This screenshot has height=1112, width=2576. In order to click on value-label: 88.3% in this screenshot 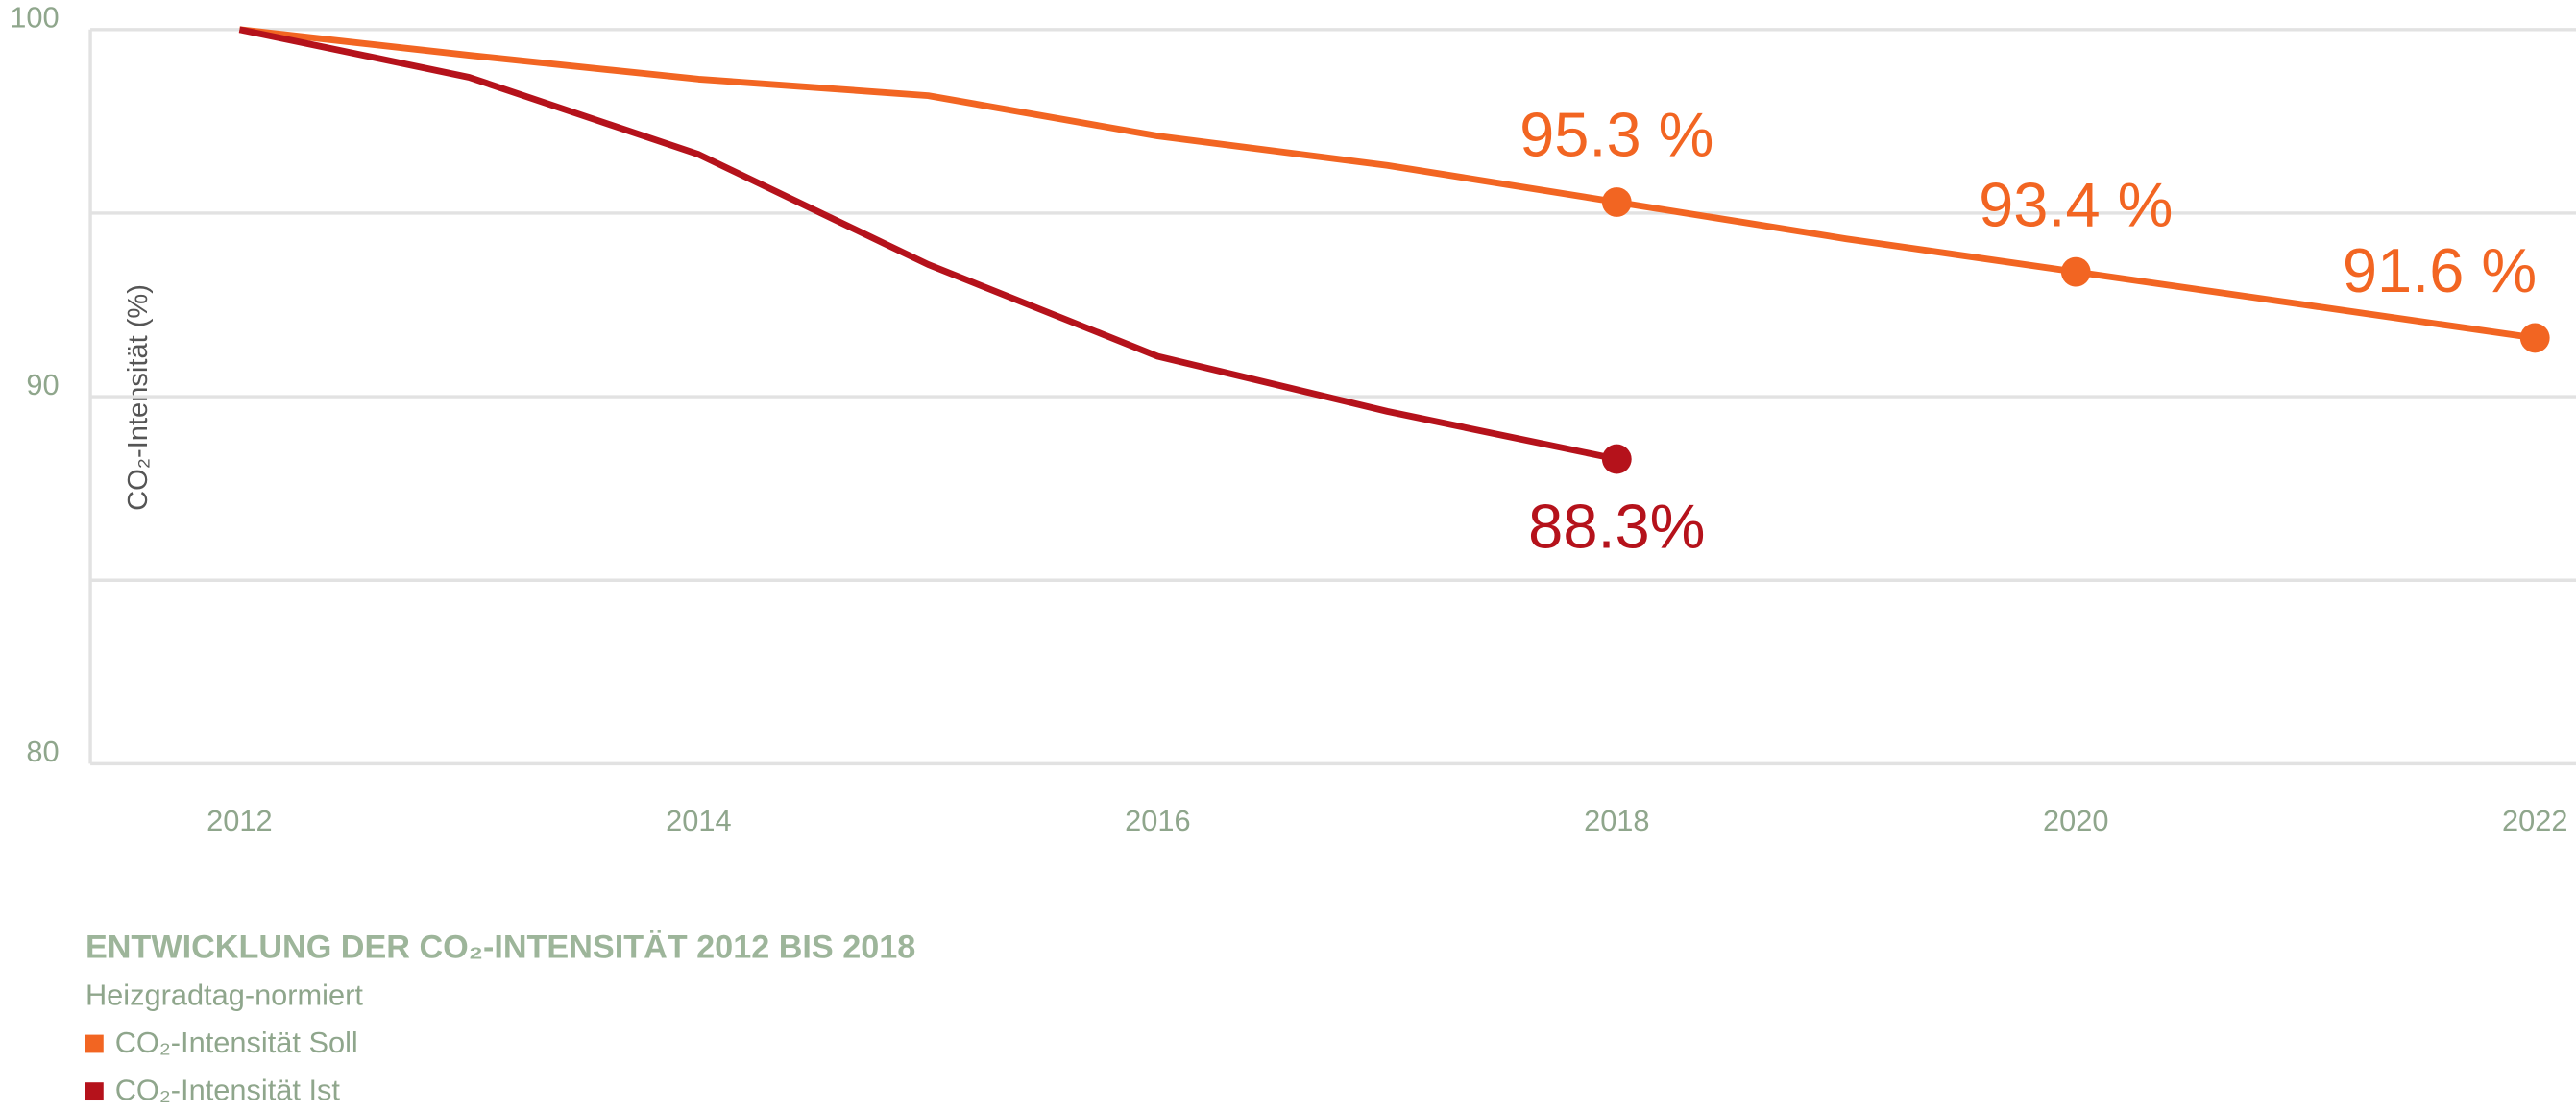, I will do `click(1616, 527)`.